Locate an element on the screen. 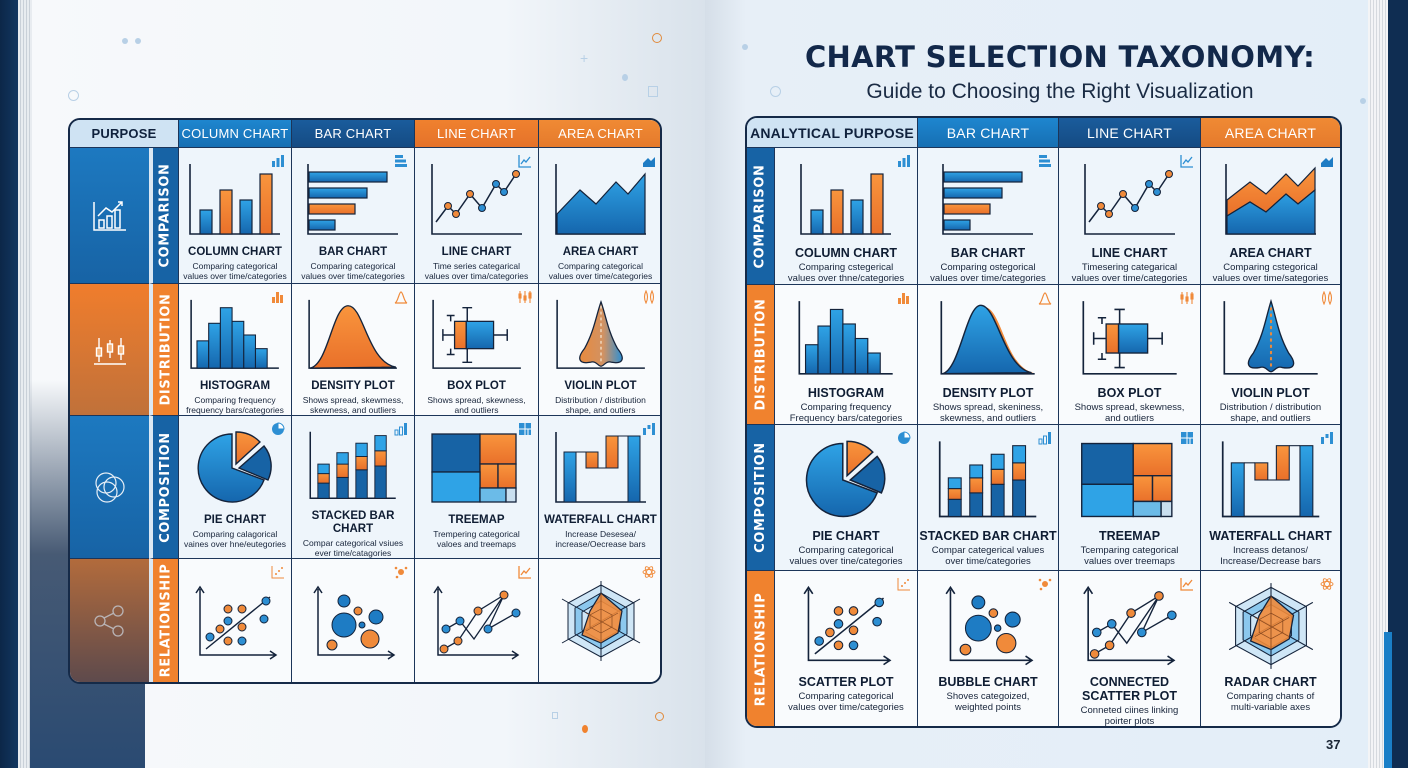 The width and height of the screenshot is (1408, 768). book-spine is located at coordinates (11, 384).